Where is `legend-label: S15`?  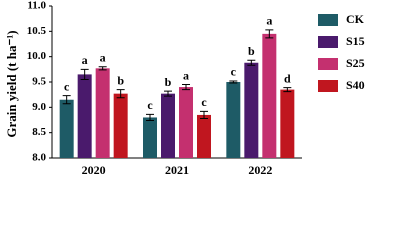 legend-label: S15 is located at coordinates (355, 41).